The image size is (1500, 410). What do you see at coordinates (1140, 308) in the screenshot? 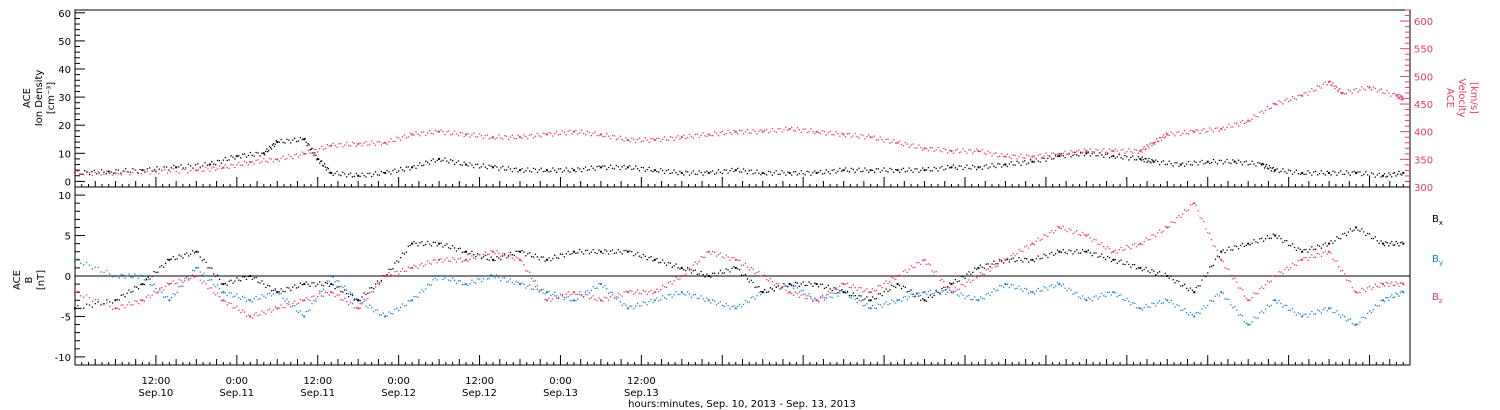
I see `by-point` at bounding box center [1140, 308].